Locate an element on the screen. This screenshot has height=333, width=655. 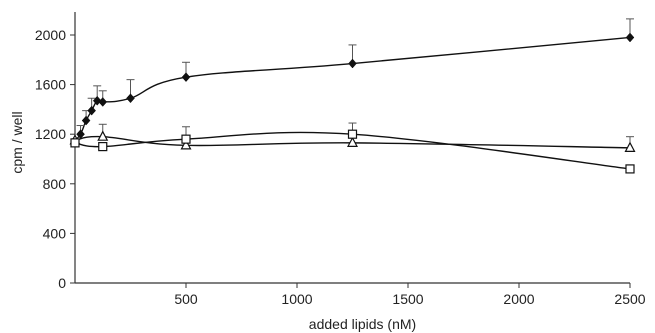
x-tick-label: 1000 is located at coordinates (296, 299).